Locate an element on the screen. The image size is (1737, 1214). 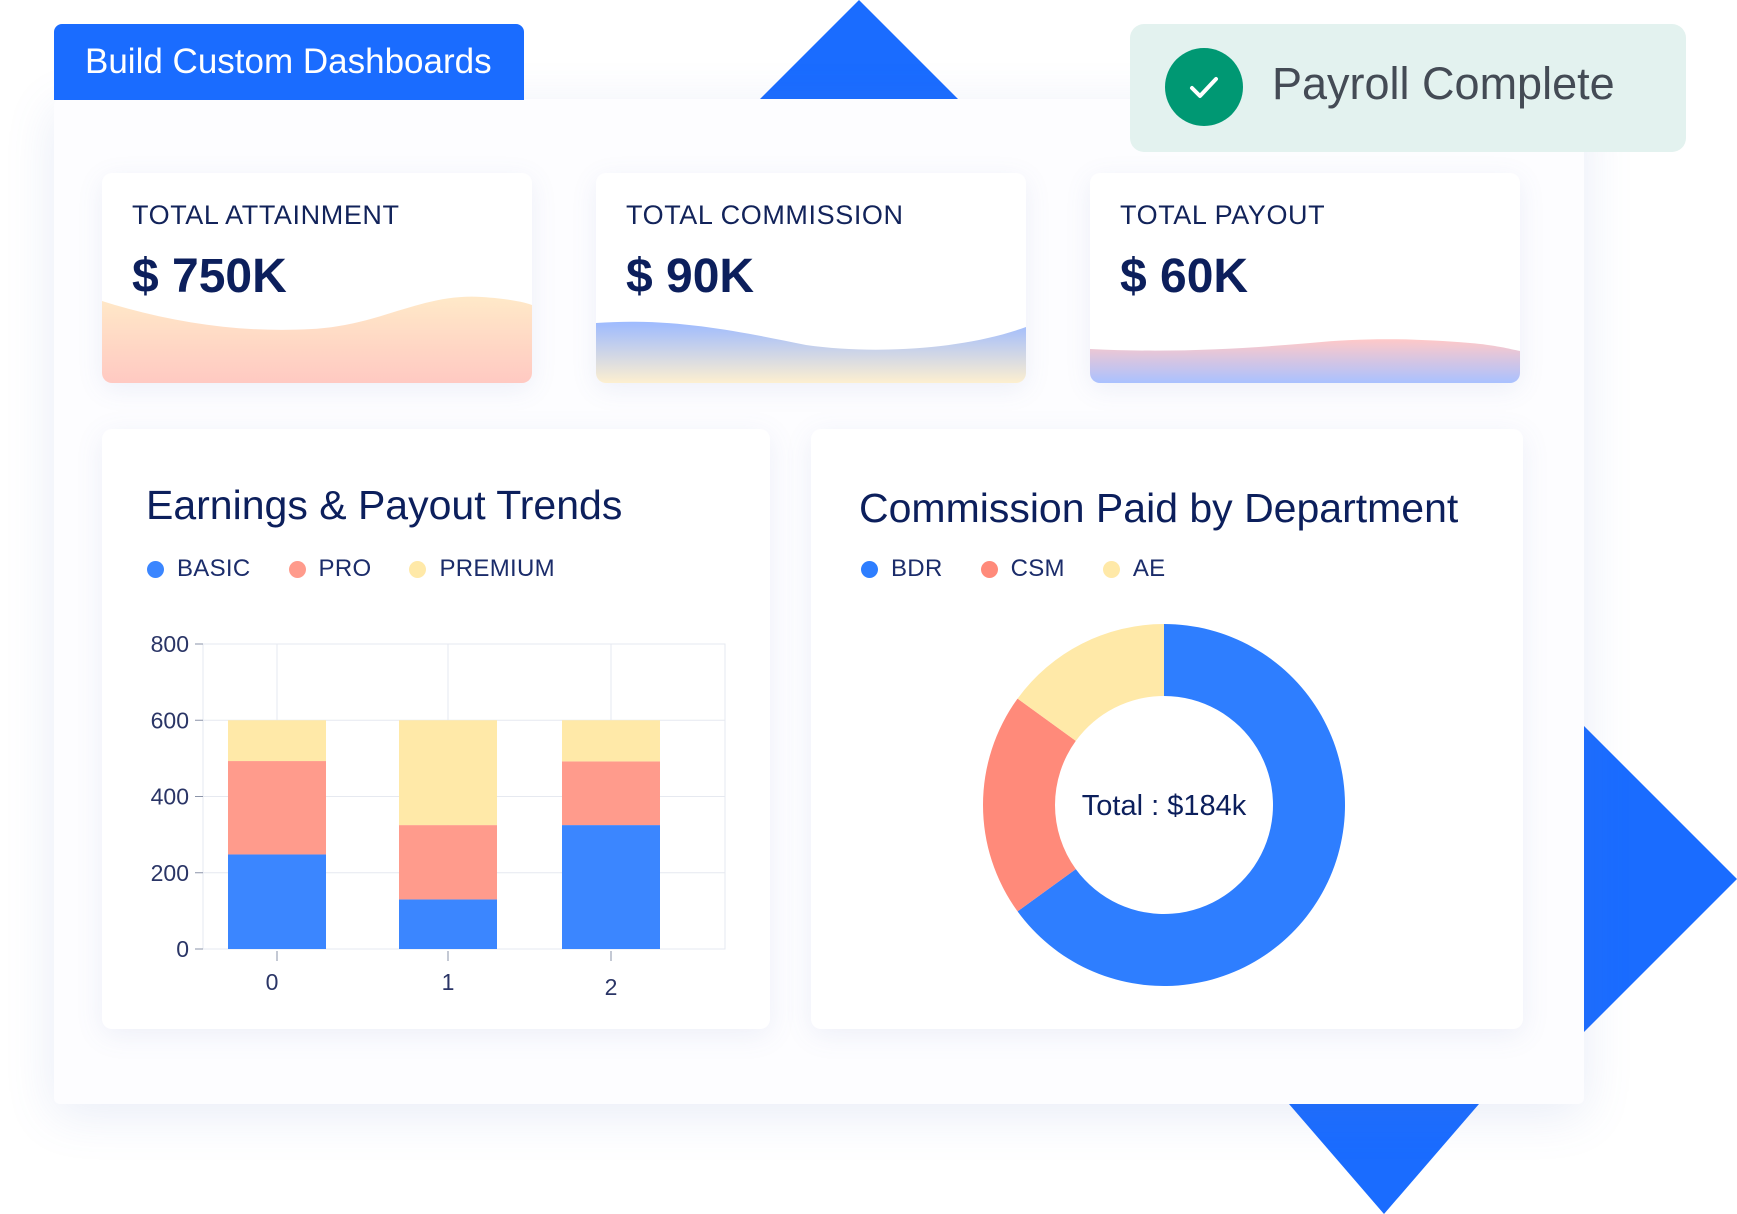
legend-dot-premium is located at coordinates (418, 569).